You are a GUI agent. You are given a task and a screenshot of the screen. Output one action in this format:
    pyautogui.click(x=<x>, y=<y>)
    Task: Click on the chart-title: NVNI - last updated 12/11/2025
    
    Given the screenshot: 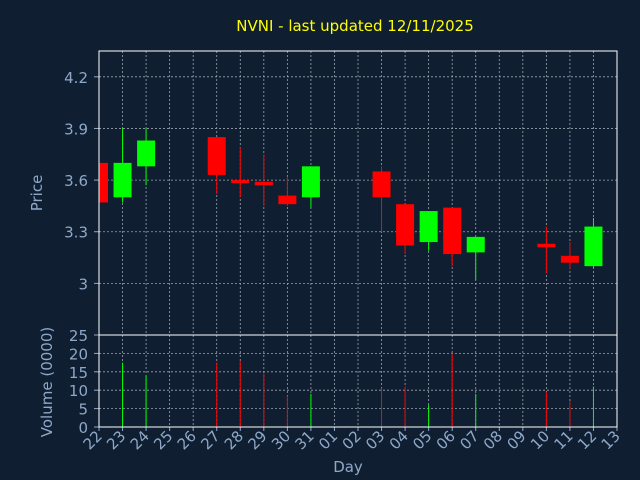 What is the action you would take?
    pyautogui.click(x=355, y=26)
    